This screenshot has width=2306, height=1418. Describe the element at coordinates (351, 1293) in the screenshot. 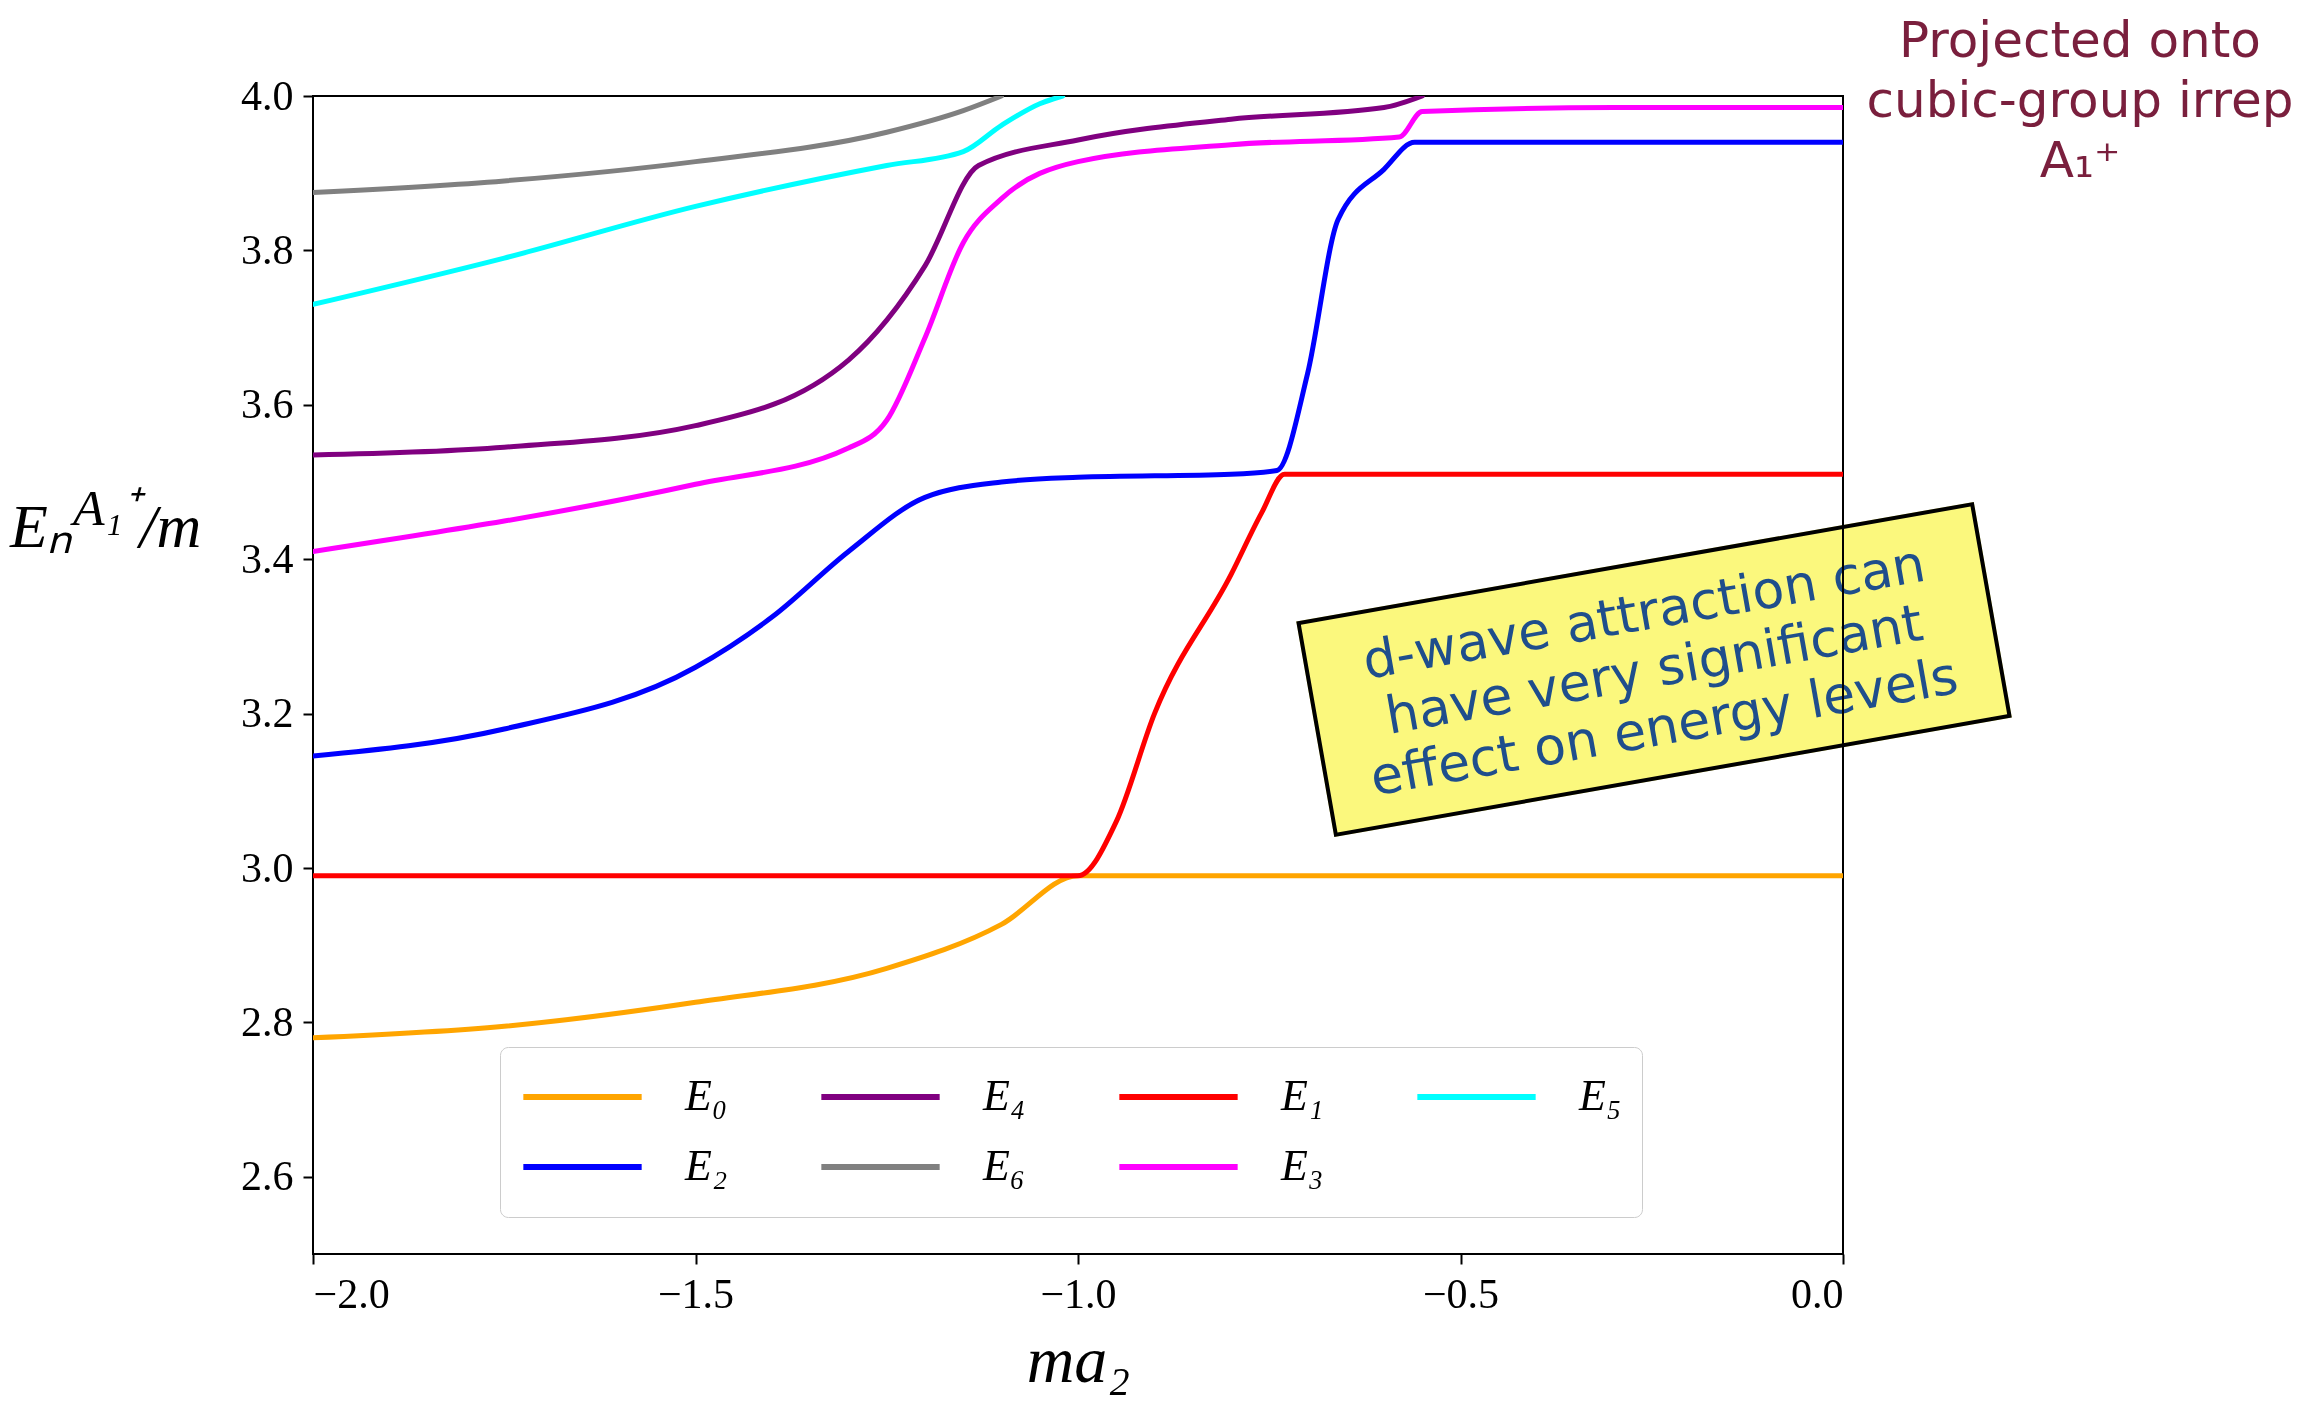

I see `x-tick-label: −2.0` at that location.